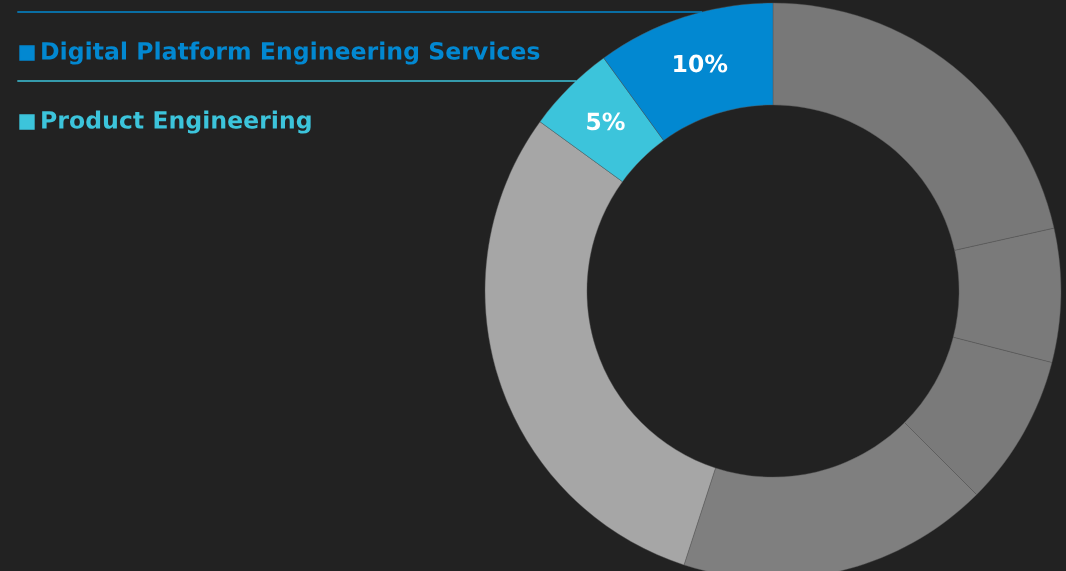  What do you see at coordinates (606, 121) in the screenshot?
I see `data-label: 5%` at bounding box center [606, 121].